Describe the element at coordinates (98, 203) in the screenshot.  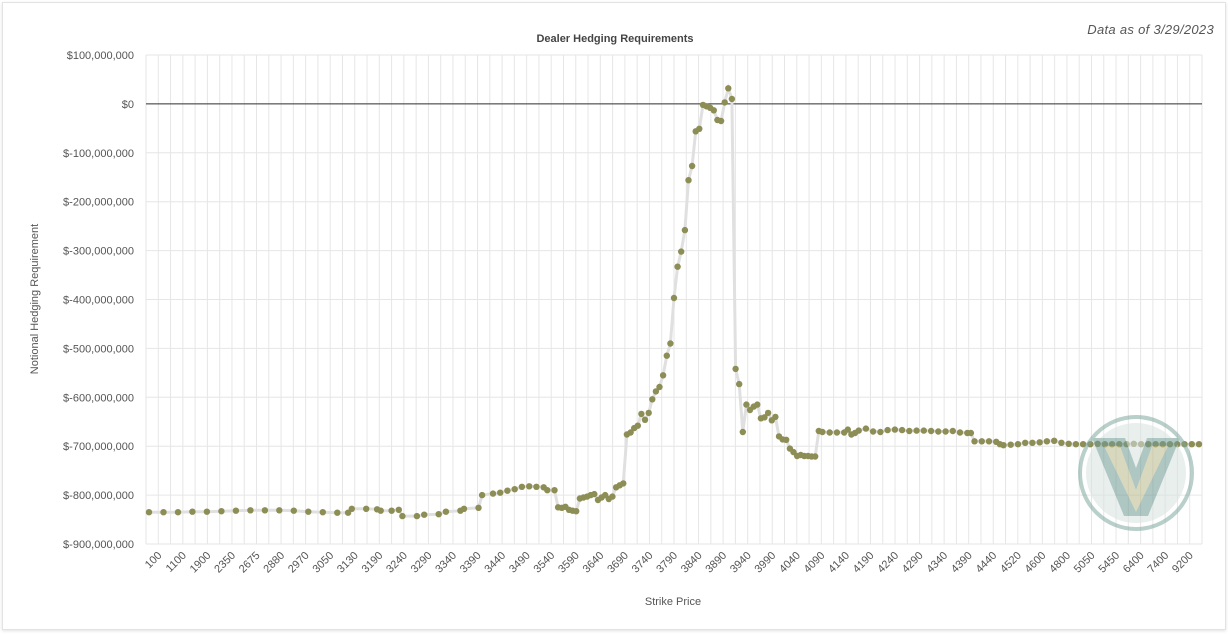
I see `y-tick-label: $-200,000,000` at that location.